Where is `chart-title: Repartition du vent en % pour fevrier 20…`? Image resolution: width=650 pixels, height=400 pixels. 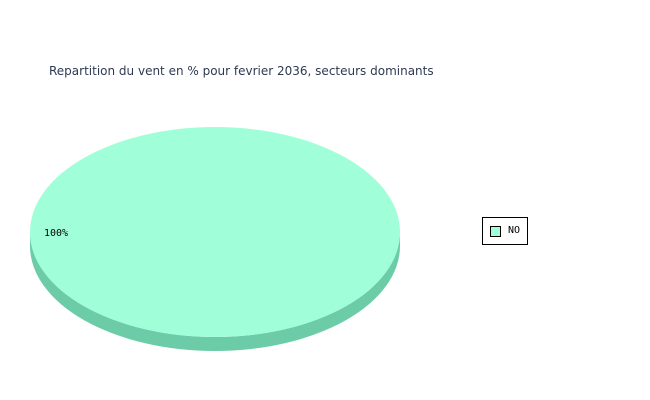
chart-title: Repartition du vent en % pour fevrier 20… is located at coordinates (241, 71).